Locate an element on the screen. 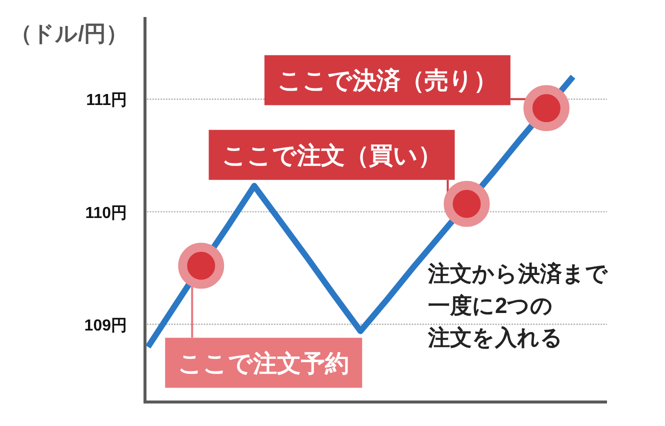 This screenshot has width=665, height=426. annotation: ここで注文予約 is located at coordinates (264, 364).